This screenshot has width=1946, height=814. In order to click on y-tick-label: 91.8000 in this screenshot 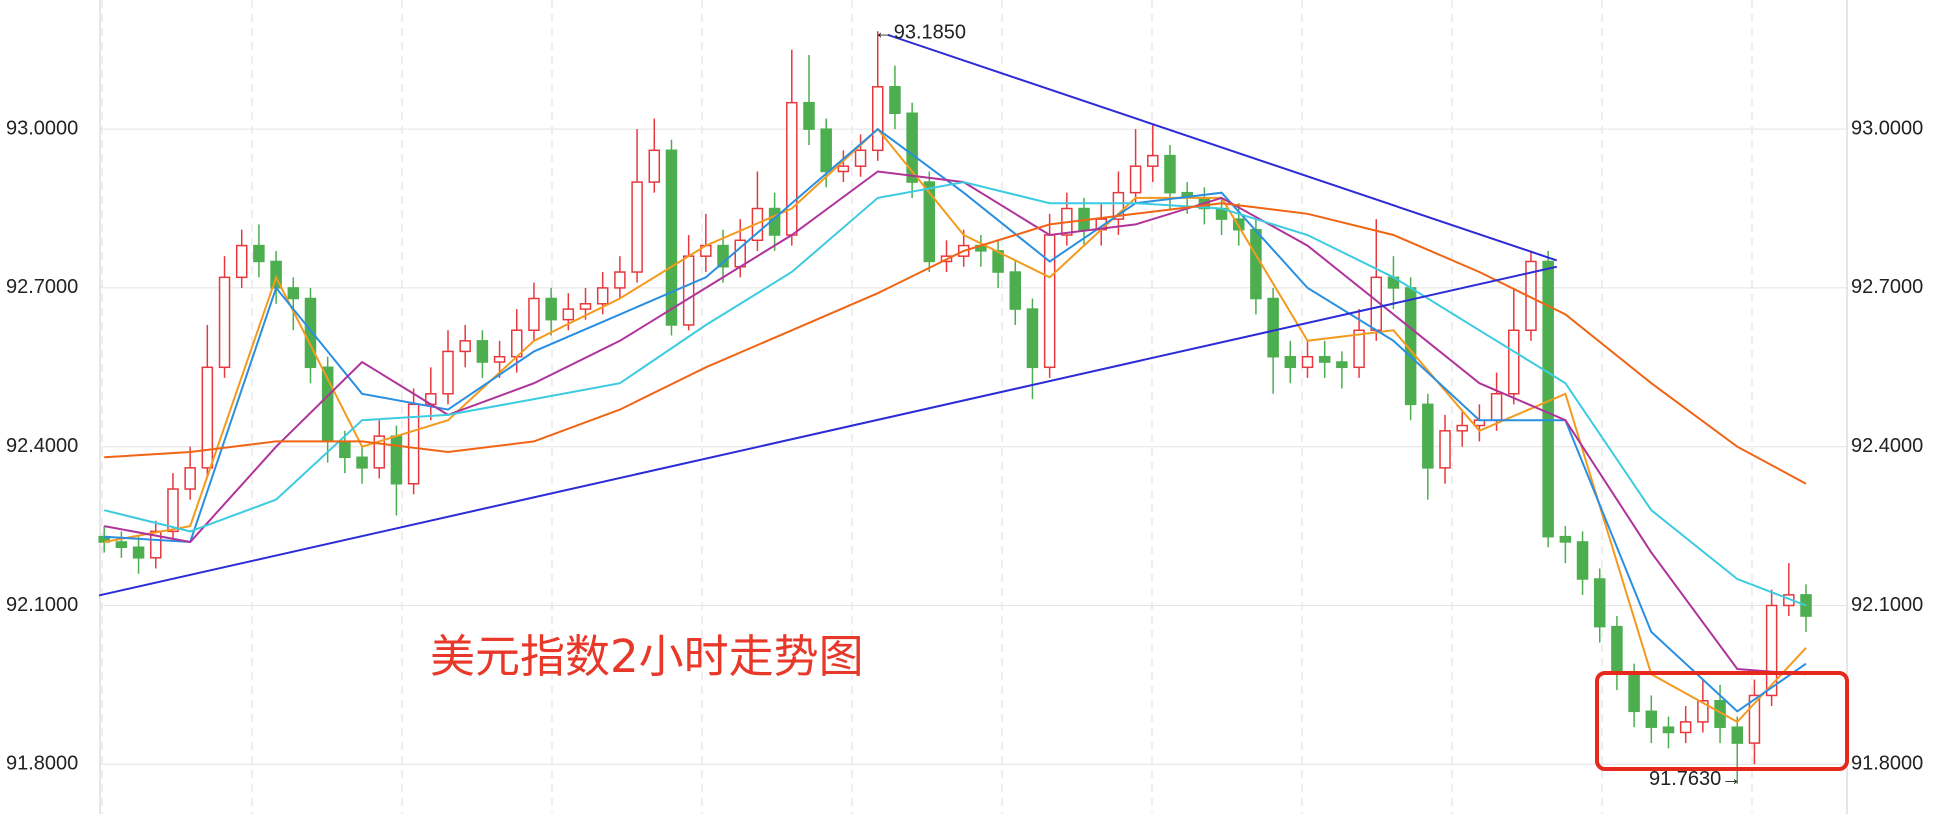, I will do `click(42, 764)`.